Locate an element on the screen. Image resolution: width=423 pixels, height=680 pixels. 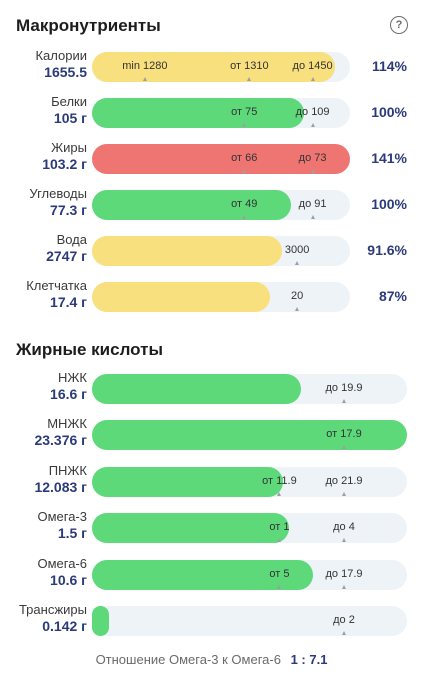
macro-percent: 91.6% is located at coordinates (387, 250).